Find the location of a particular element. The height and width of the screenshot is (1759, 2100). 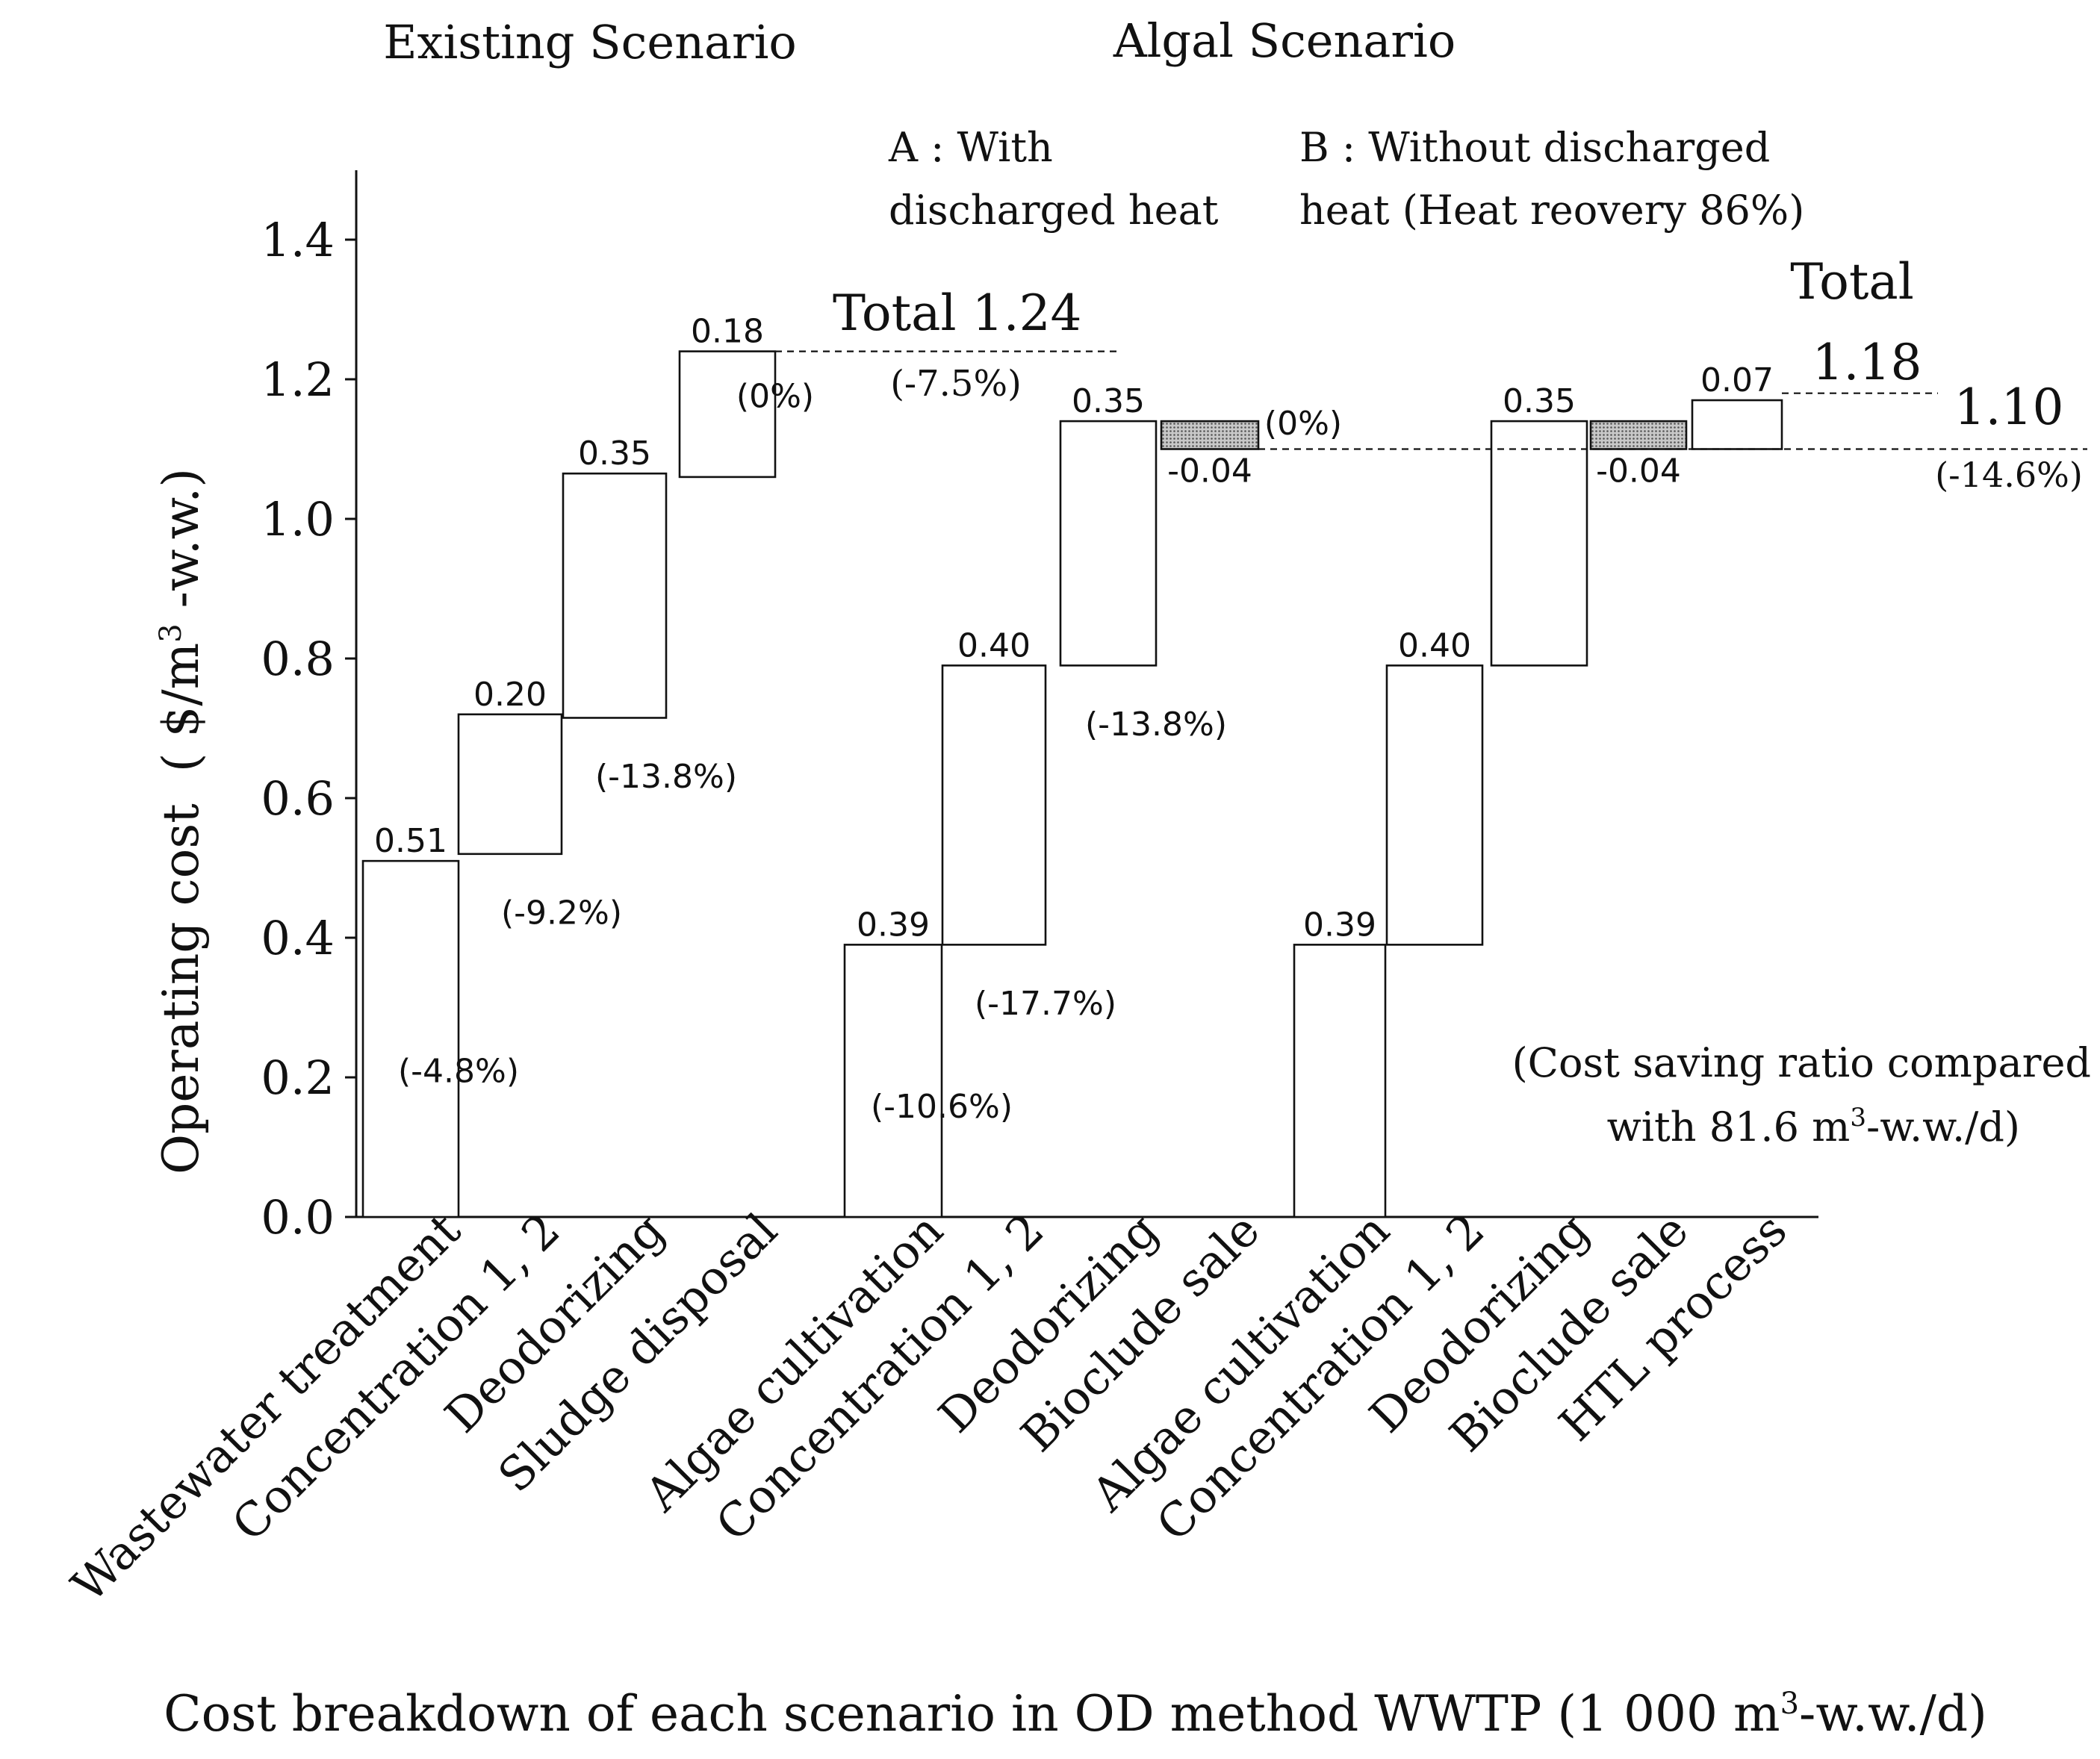

cost-saving-note-line2: with 81.6 m3-w.w./d) is located at coordinates (1813, 1127).